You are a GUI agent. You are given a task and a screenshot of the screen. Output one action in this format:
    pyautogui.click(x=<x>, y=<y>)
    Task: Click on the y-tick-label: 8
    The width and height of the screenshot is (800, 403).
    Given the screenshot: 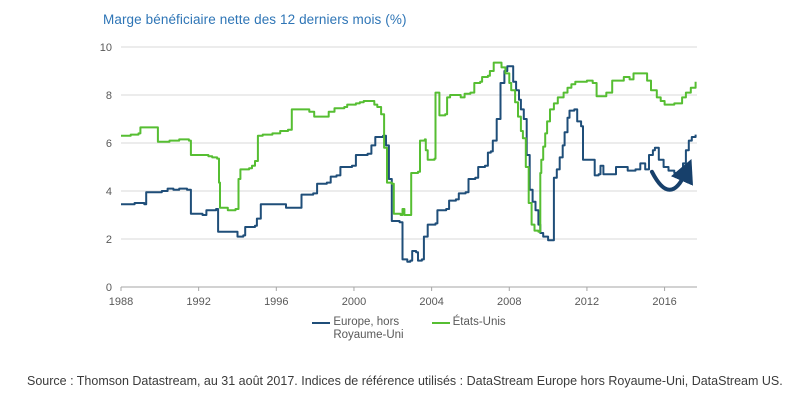 What is the action you would take?
    pyautogui.click(x=109, y=96)
    